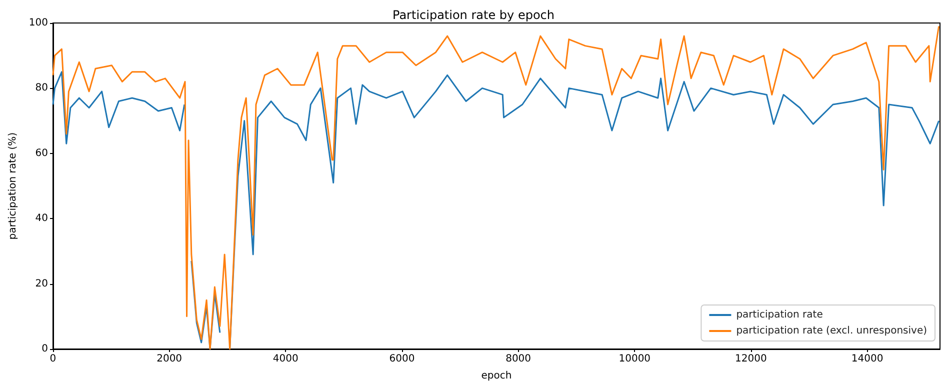 This screenshot has height=387, width=947. I want to click on y-tick-label: 40, so click(41, 218).